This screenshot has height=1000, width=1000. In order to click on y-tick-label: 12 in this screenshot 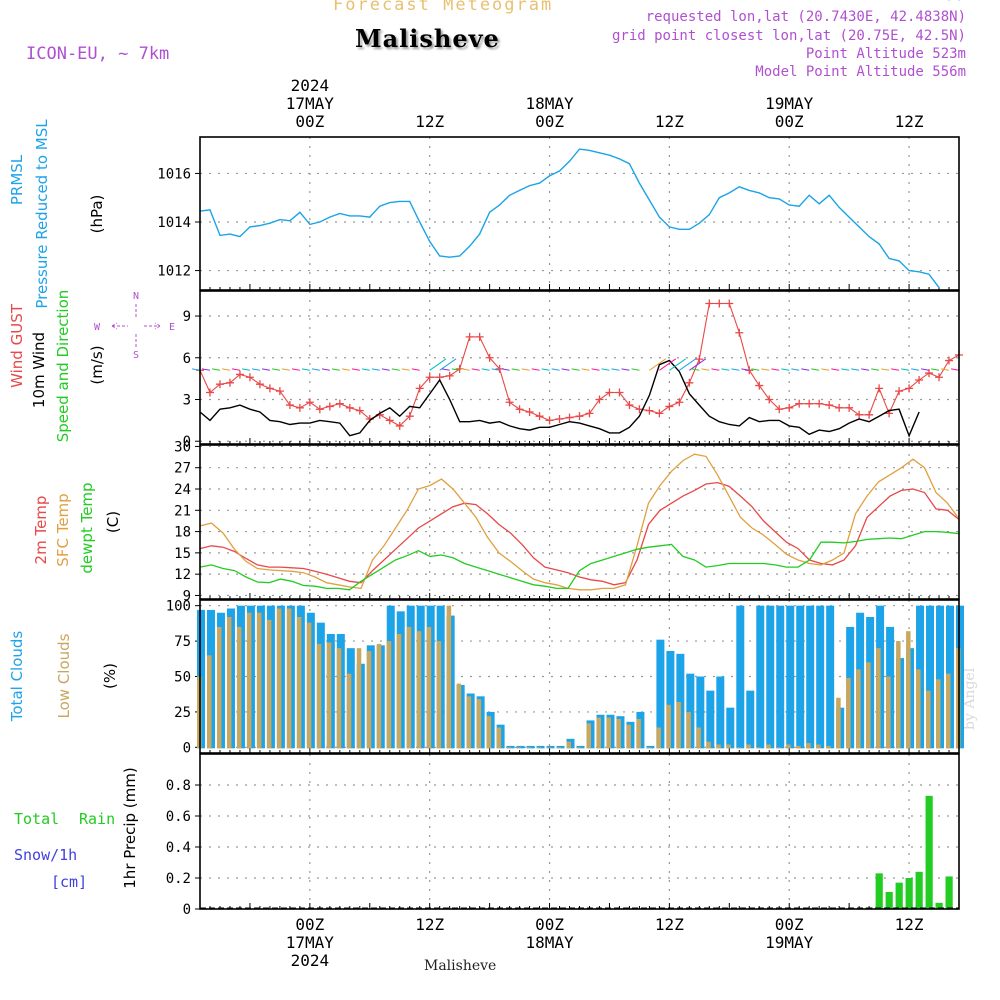, I will do `click(182, 575)`.